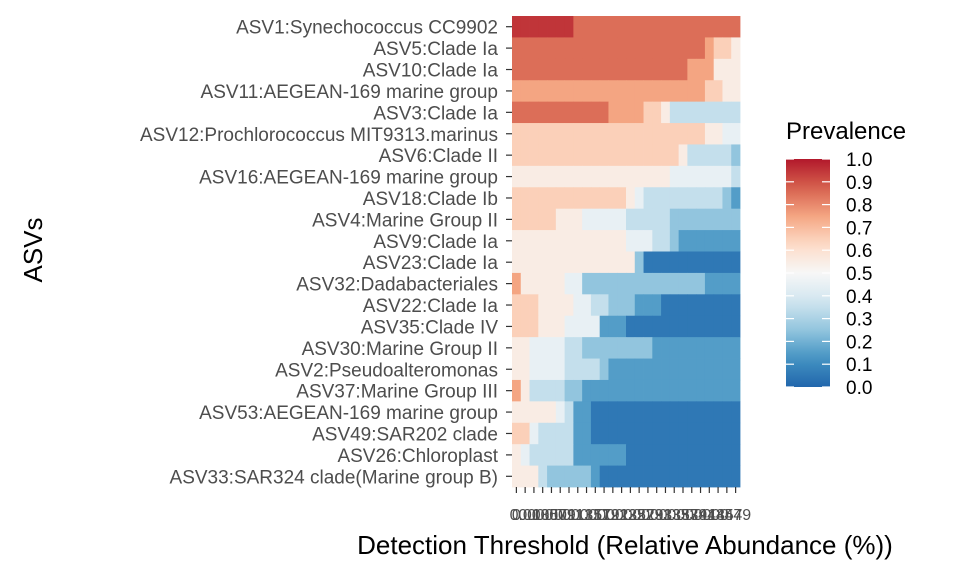 The image size is (960, 576). I want to click on x-tick-label: 0.09, so click(560, 515).